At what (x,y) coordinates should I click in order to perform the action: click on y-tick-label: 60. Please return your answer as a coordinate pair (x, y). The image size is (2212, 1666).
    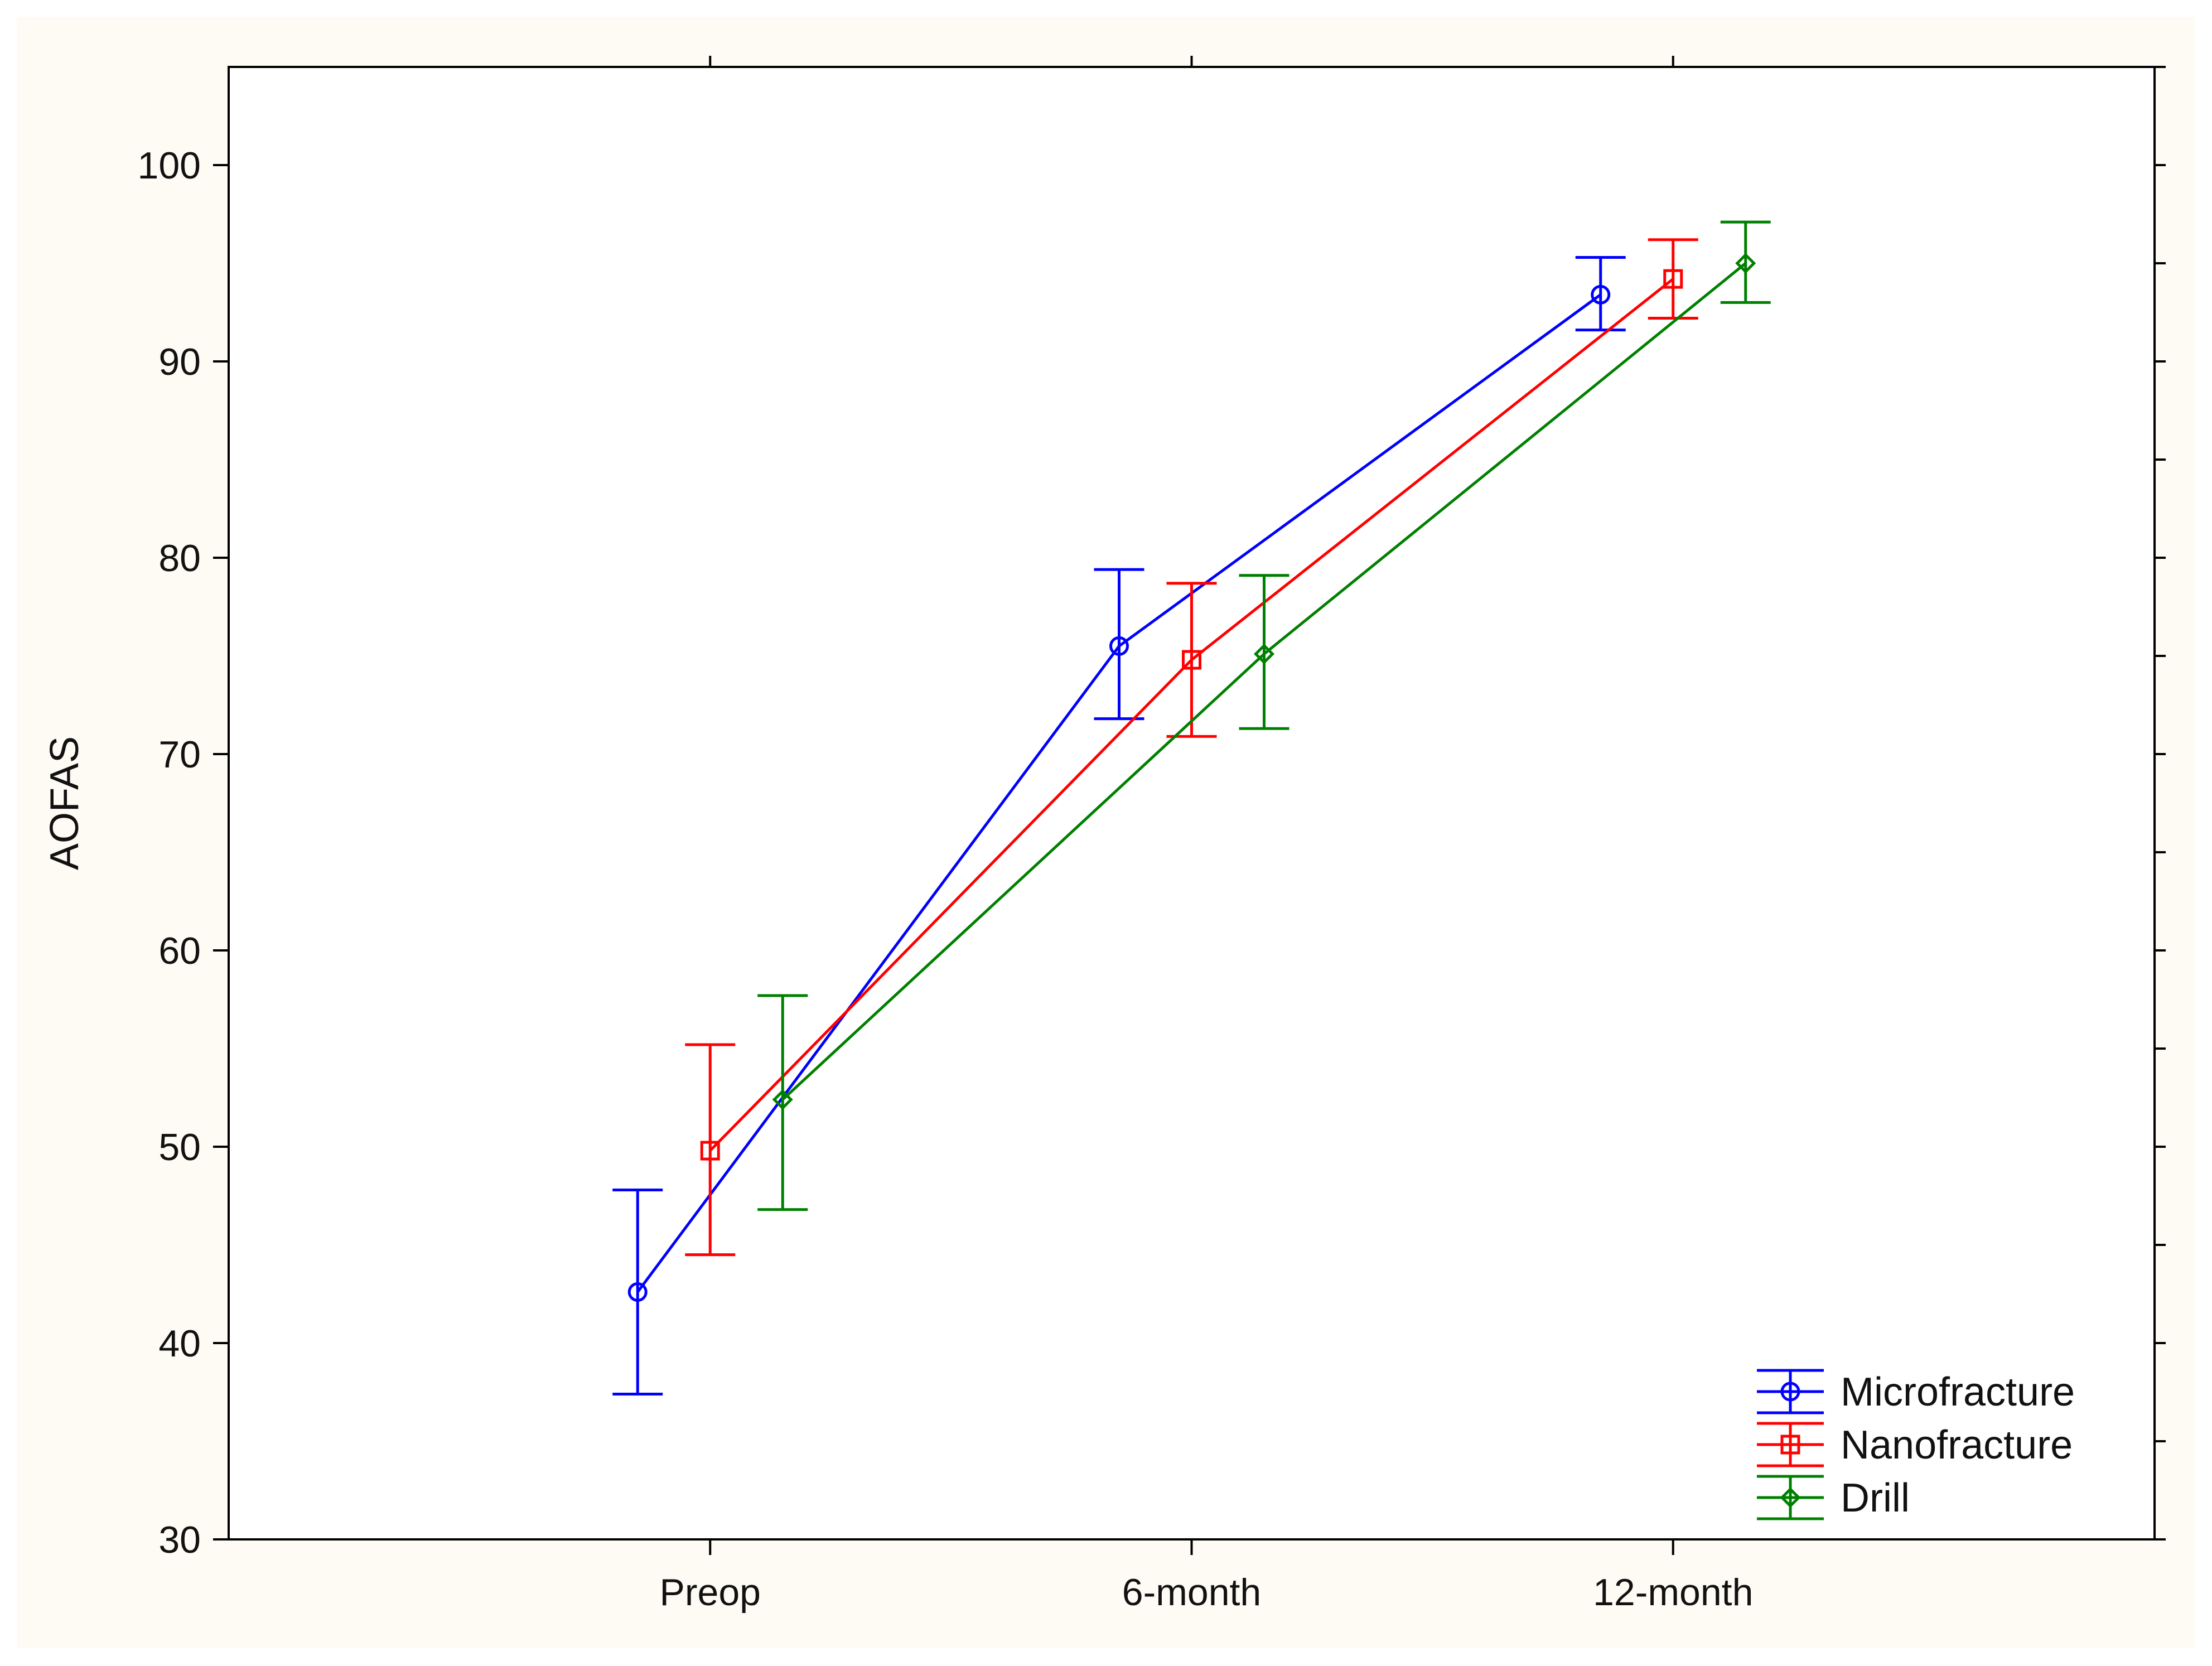
    Looking at the image, I should click on (179, 951).